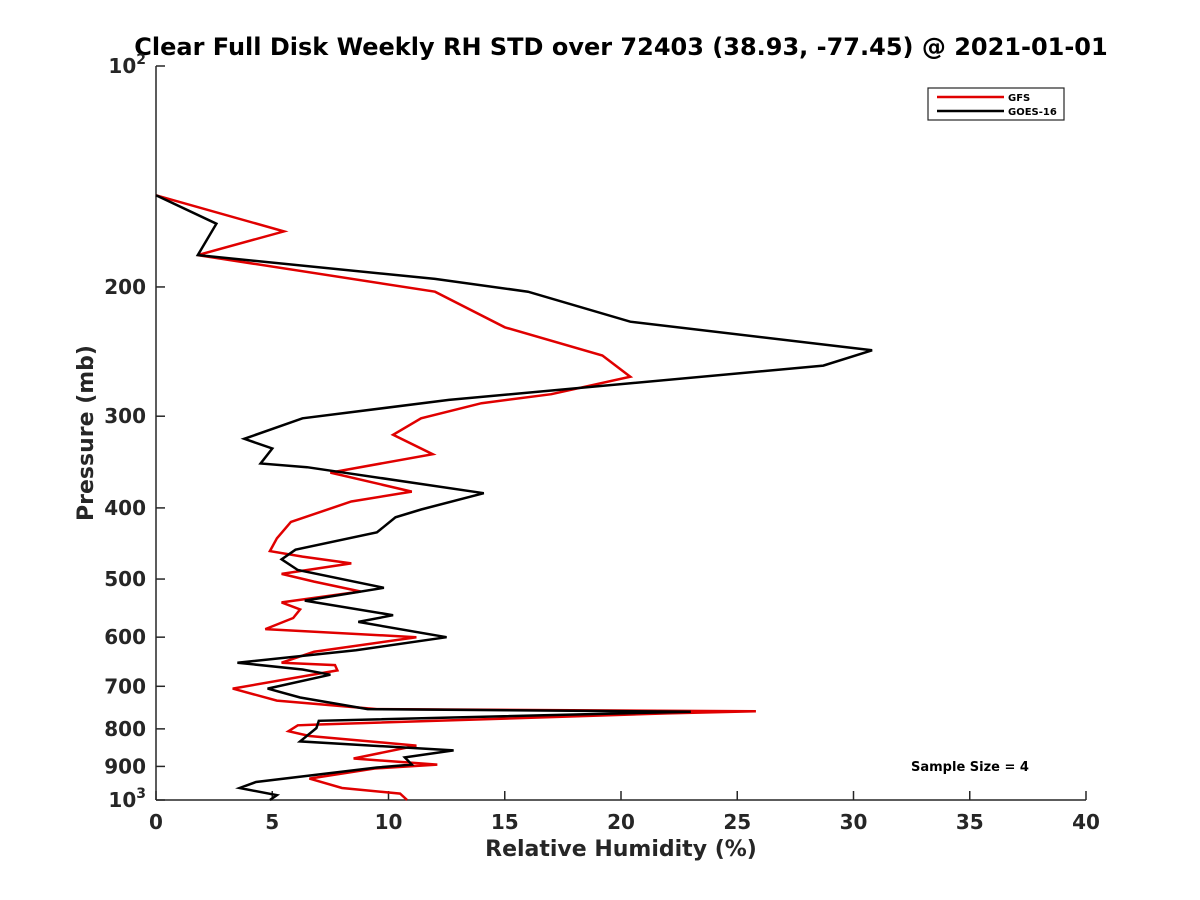  What do you see at coordinates (125, 729) in the screenshot?
I see `y-tick-label: 800` at bounding box center [125, 729].